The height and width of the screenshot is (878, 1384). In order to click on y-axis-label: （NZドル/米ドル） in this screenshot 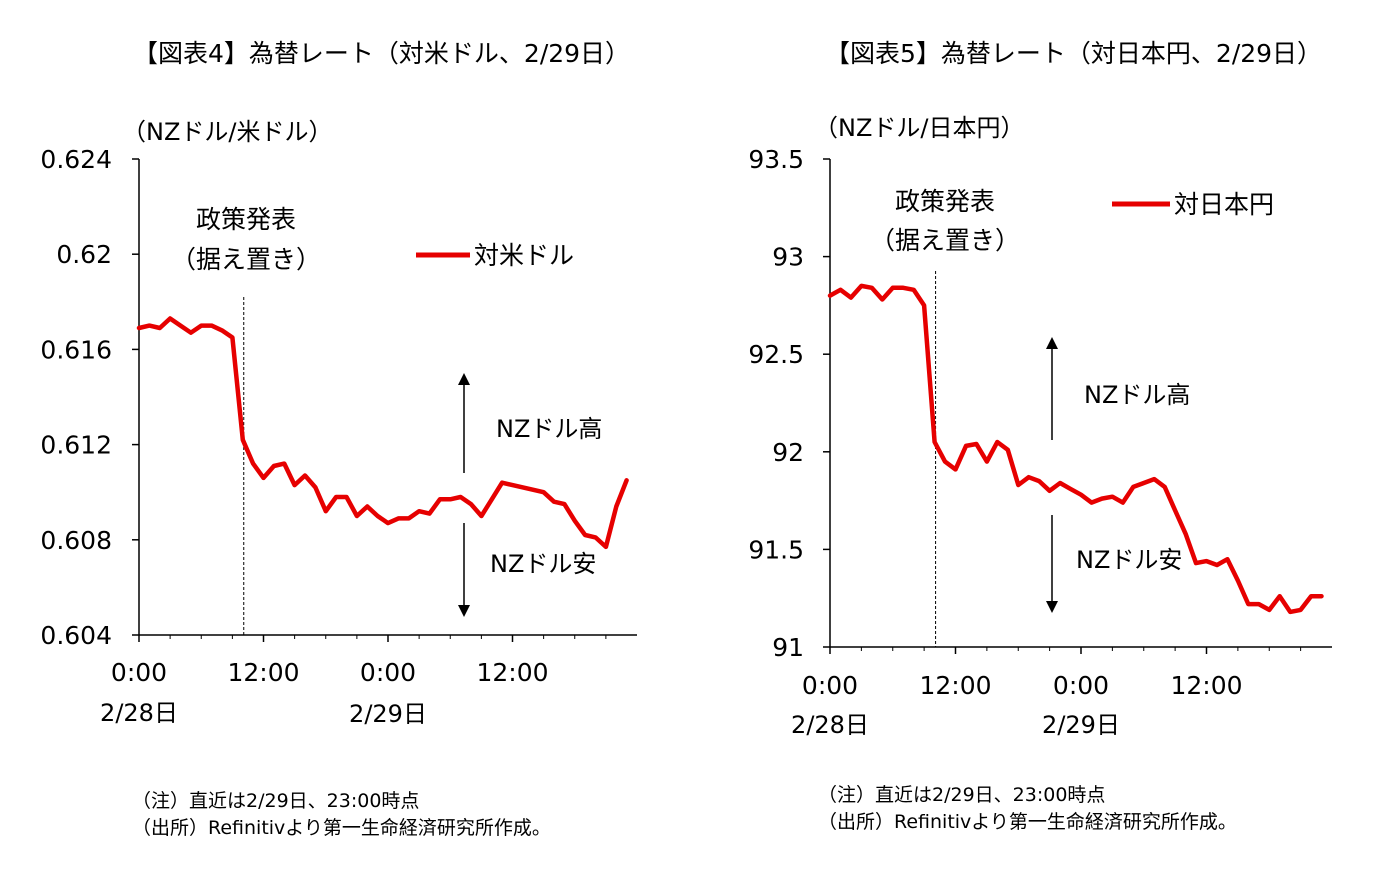, I will do `click(227, 132)`.